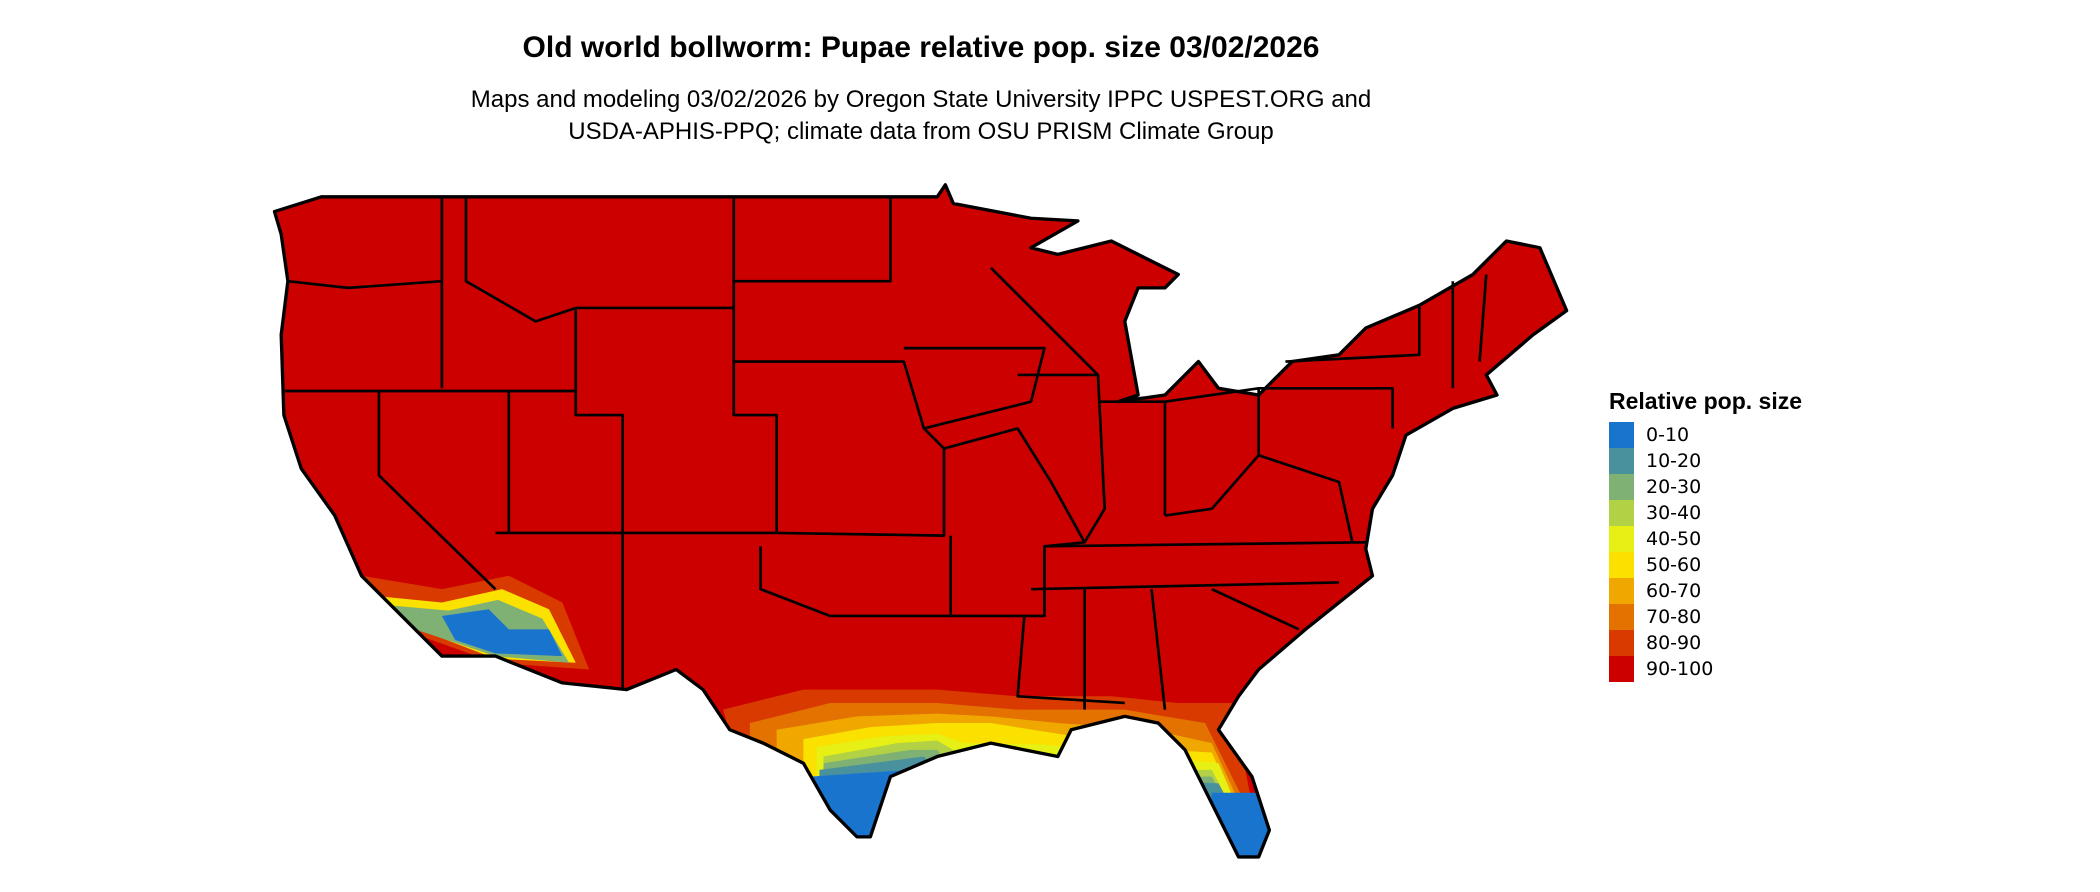 The width and height of the screenshot is (2100, 892). Describe the element at coordinates (1673, 591) in the screenshot. I see `legend-label: 60-70` at that location.